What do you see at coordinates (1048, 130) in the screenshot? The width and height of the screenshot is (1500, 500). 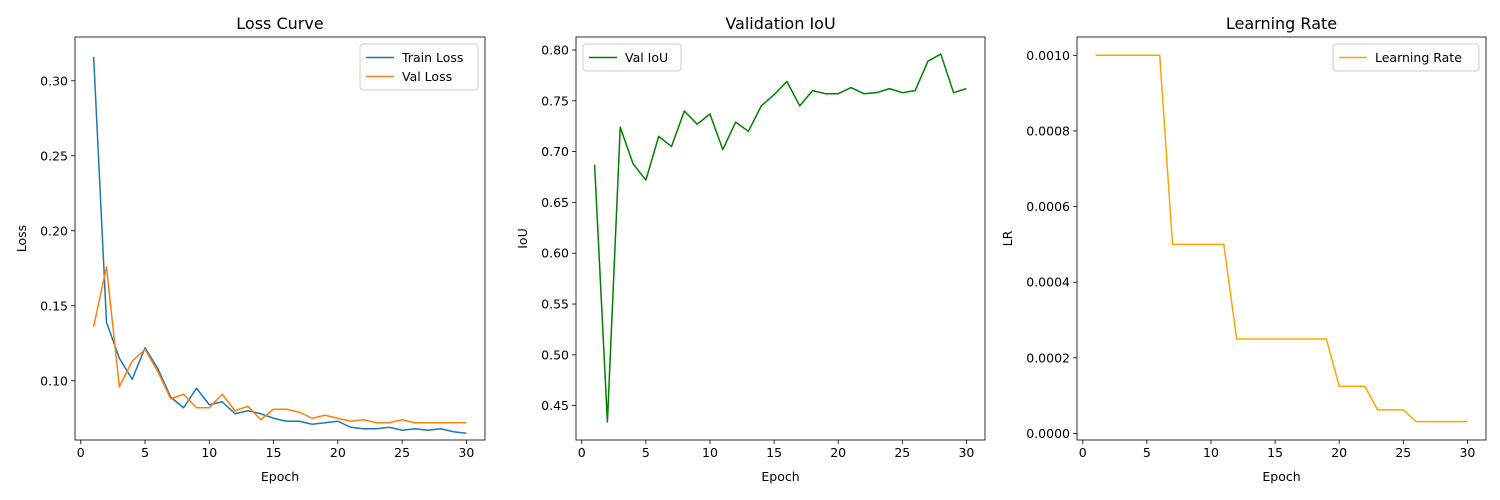 I see `y-tick-label: 0.0008` at bounding box center [1048, 130].